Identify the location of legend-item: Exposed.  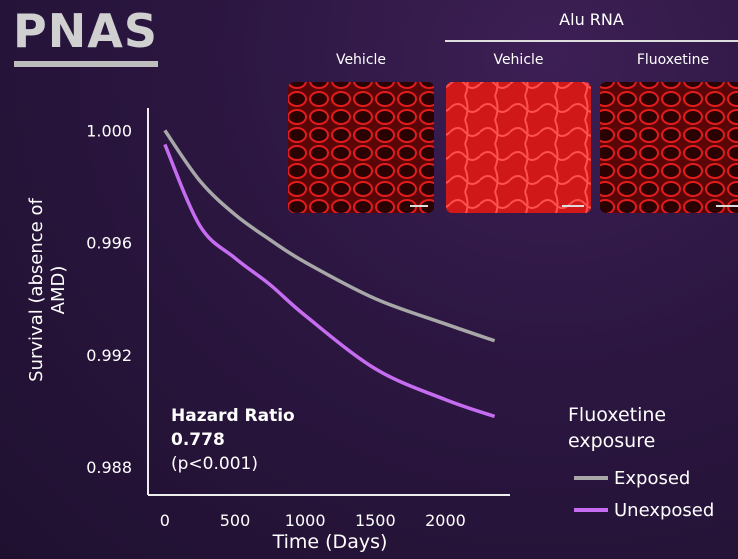
(644, 478).